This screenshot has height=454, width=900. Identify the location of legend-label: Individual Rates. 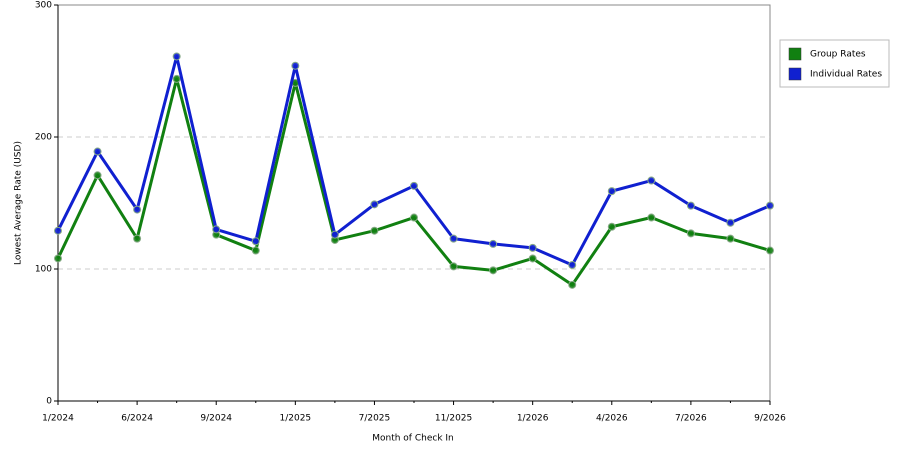
(846, 75).